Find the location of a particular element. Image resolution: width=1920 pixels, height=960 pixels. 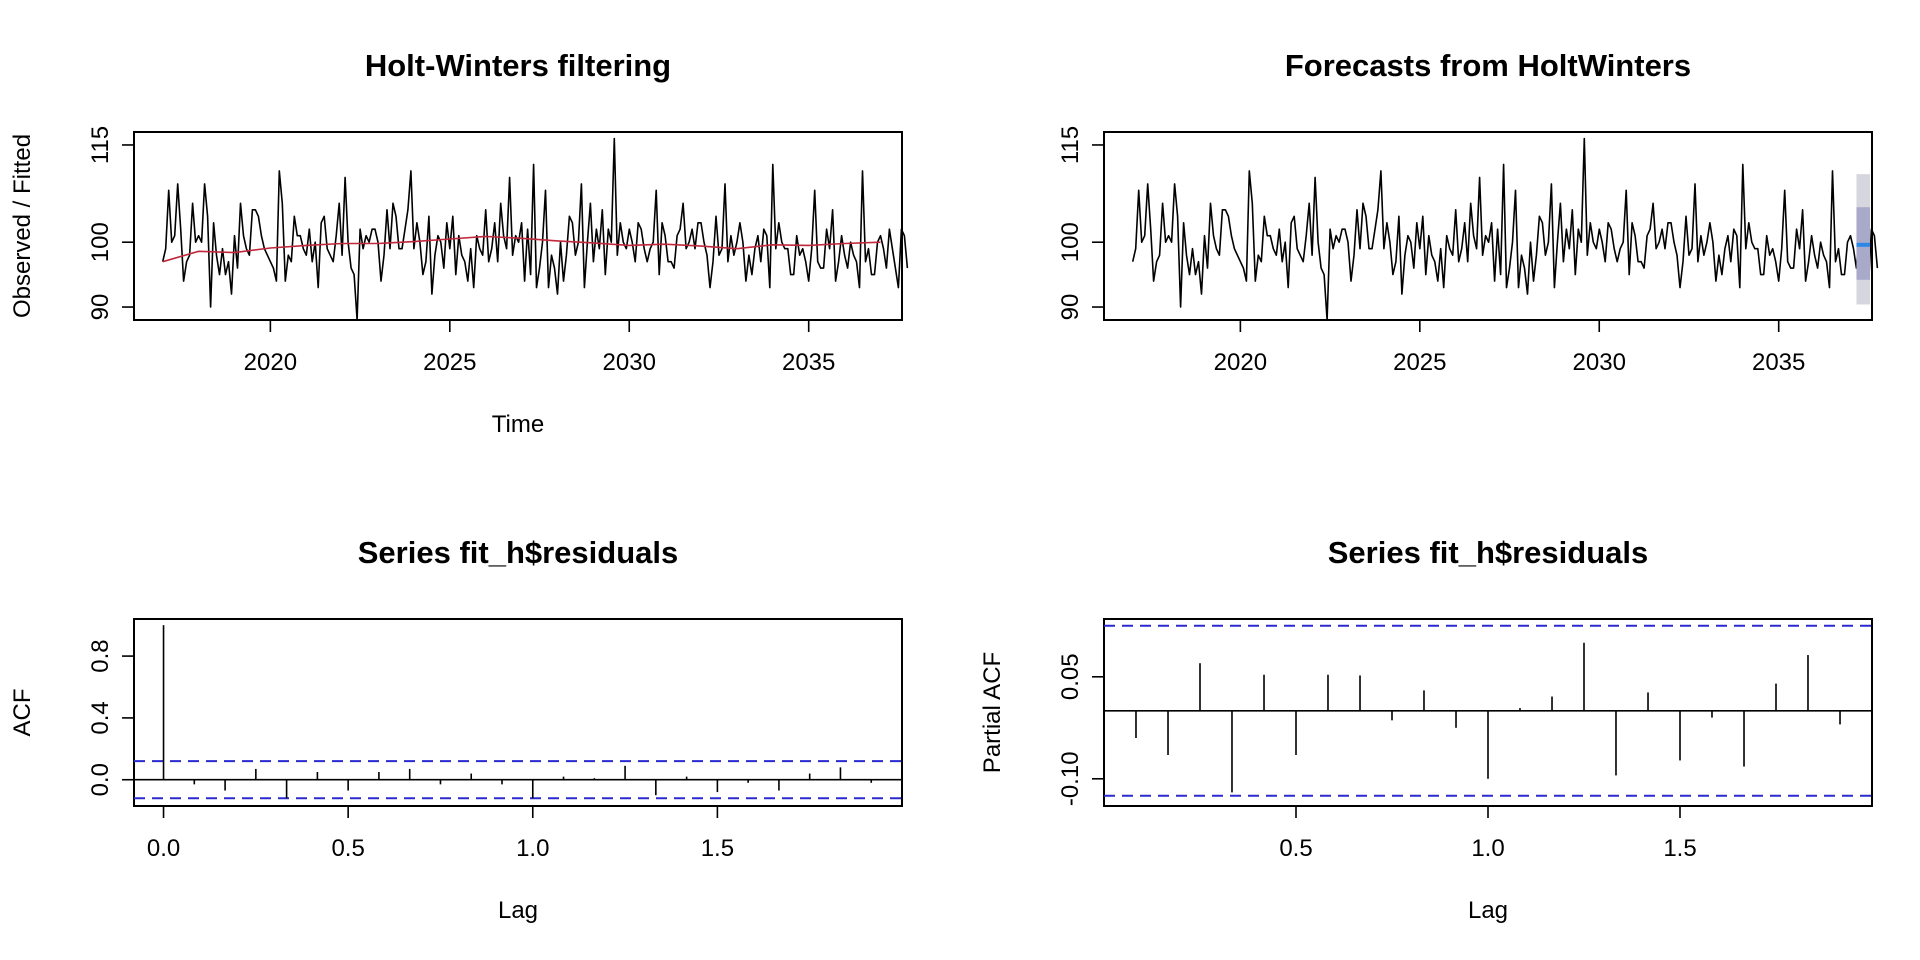

y-tick-label: -0.10 is located at coordinates (1070, 778).